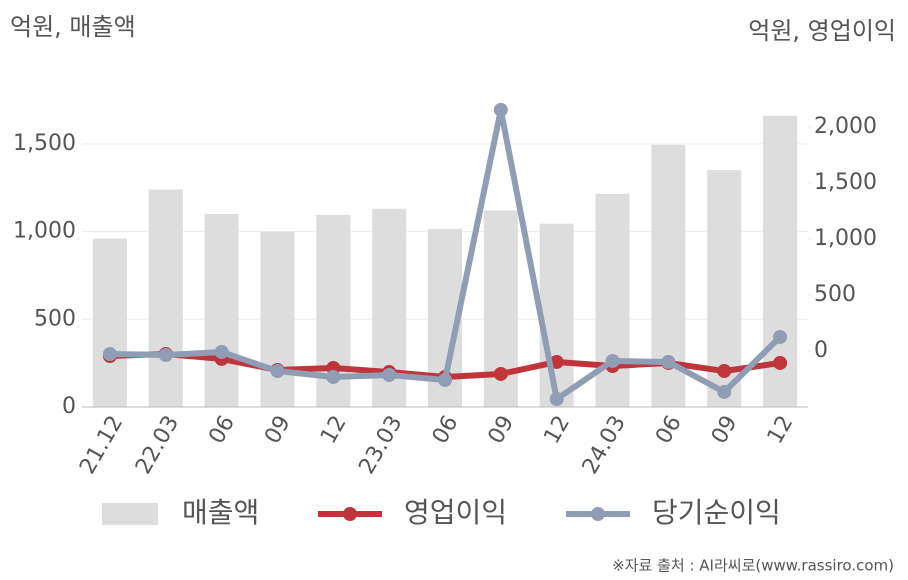 This screenshot has width=908, height=580. I want to click on y-axis-label: 억원, 매출액, so click(73, 27).